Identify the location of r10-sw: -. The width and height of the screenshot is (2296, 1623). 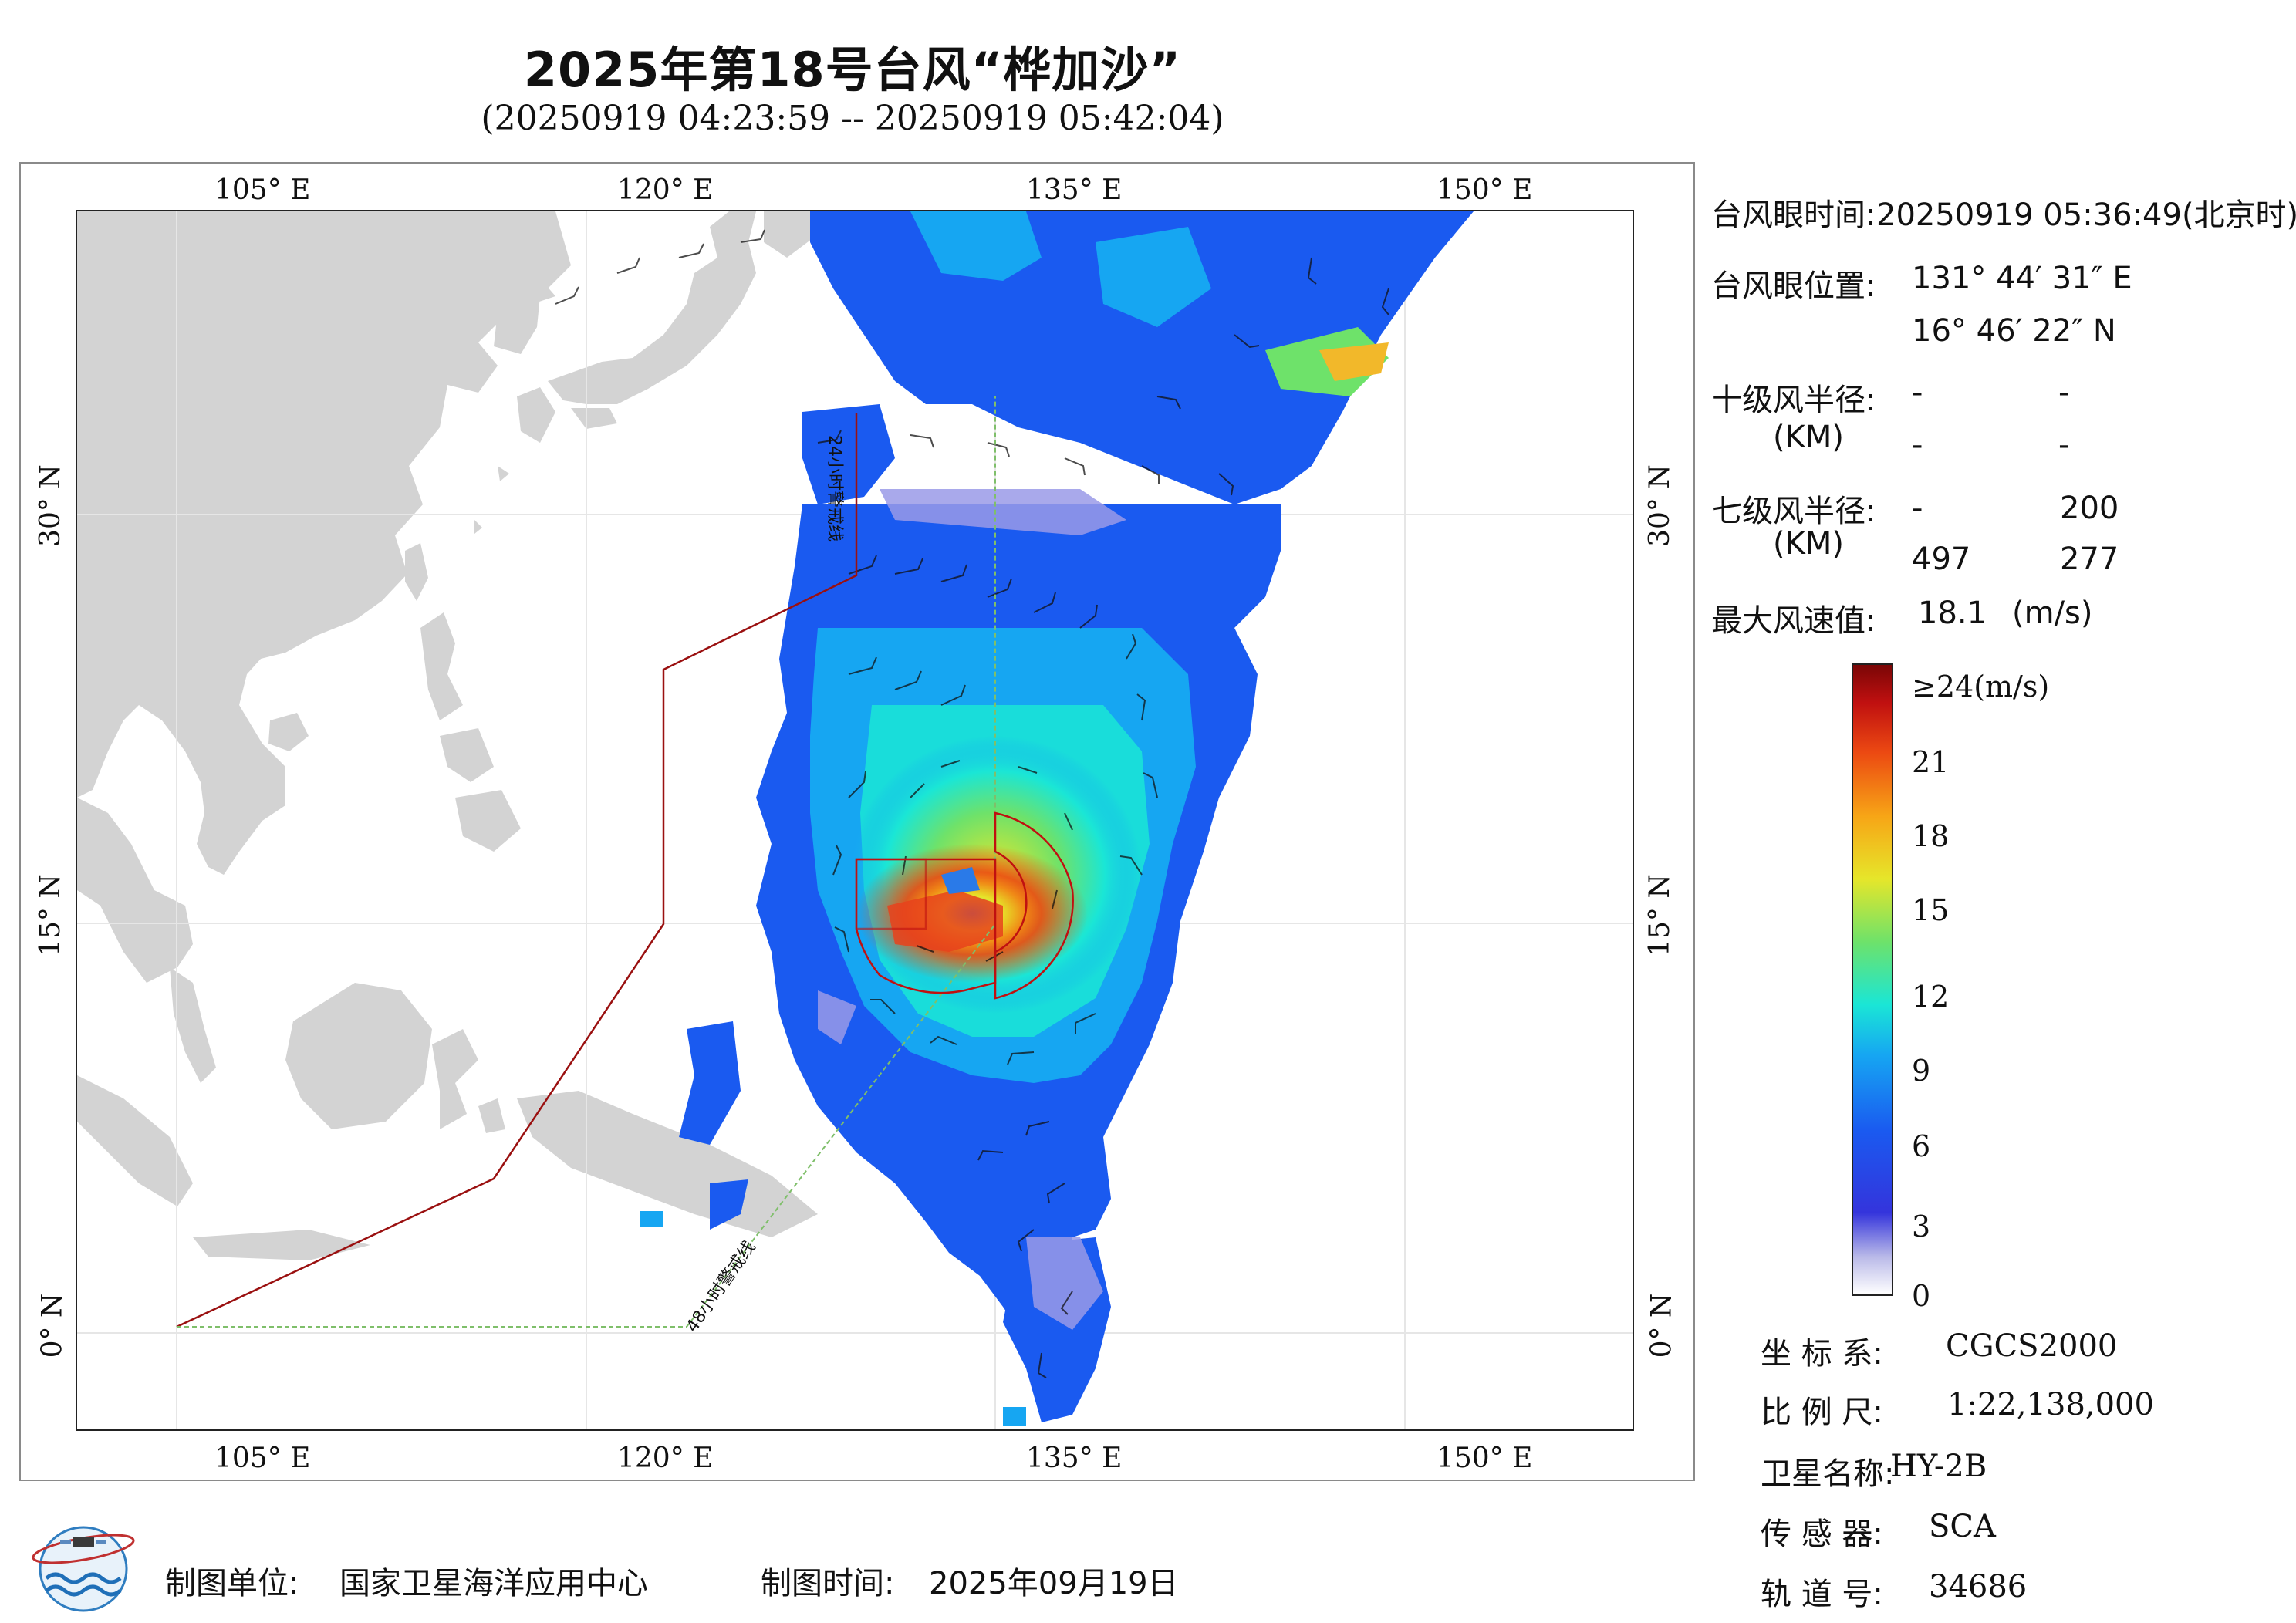
(1917, 445).